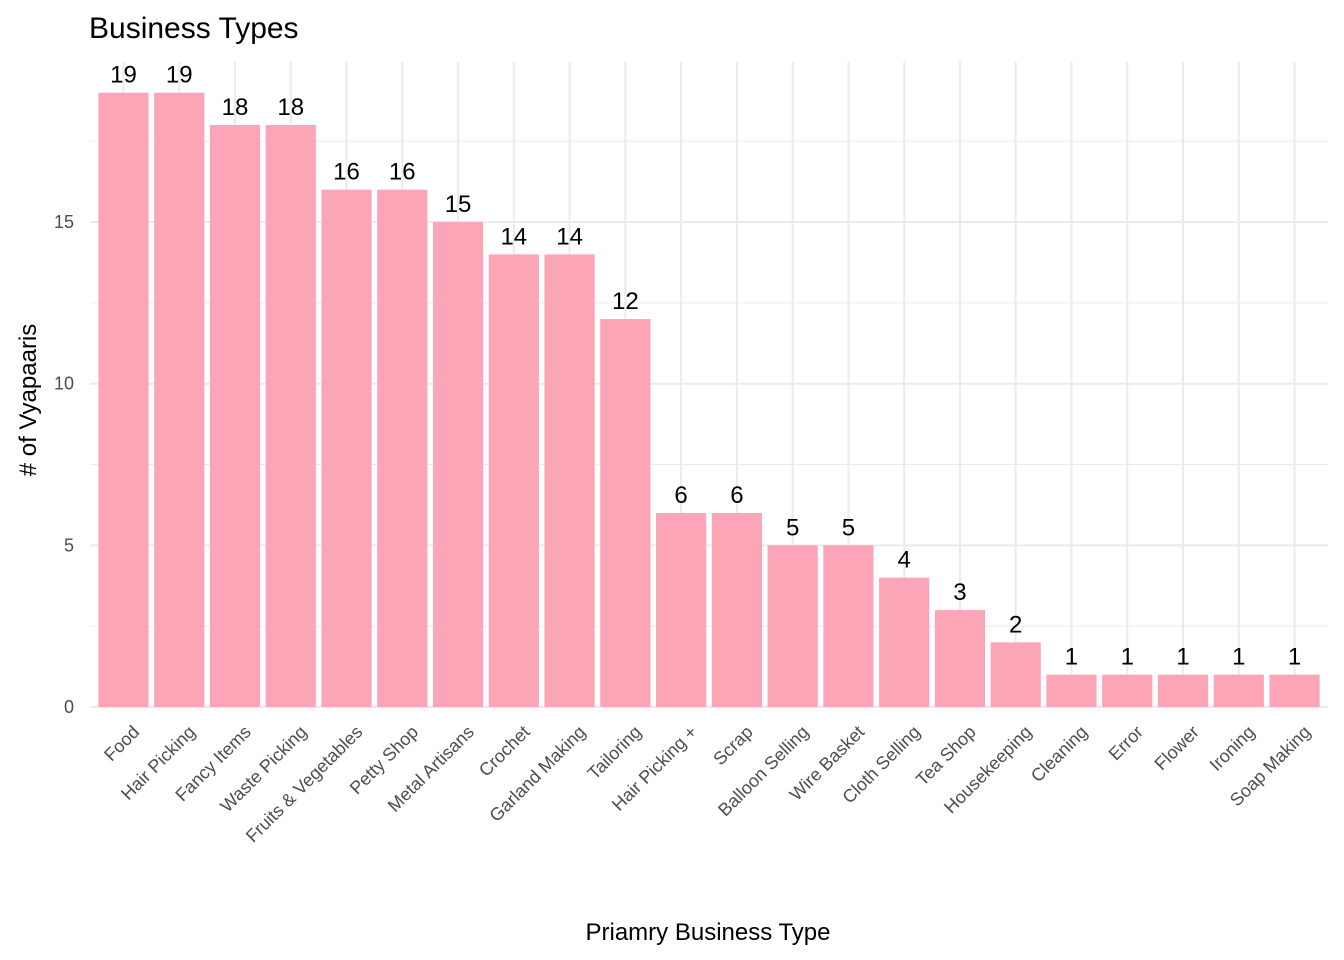 Image resolution: width=1344 pixels, height=960 pixels. What do you see at coordinates (458, 204) in the screenshot?
I see `bar-value-label: 15` at bounding box center [458, 204].